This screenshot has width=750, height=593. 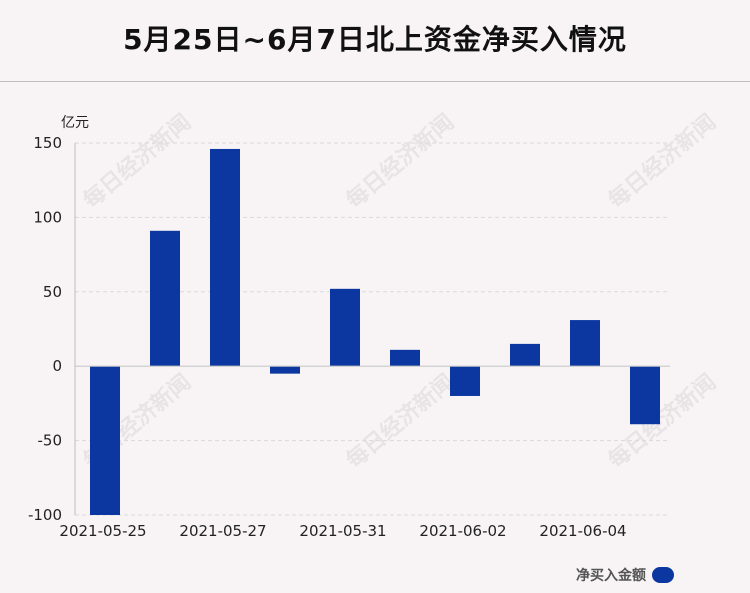 I want to click on x-tick-label: 2021-05-27, so click(x=222, y=531).